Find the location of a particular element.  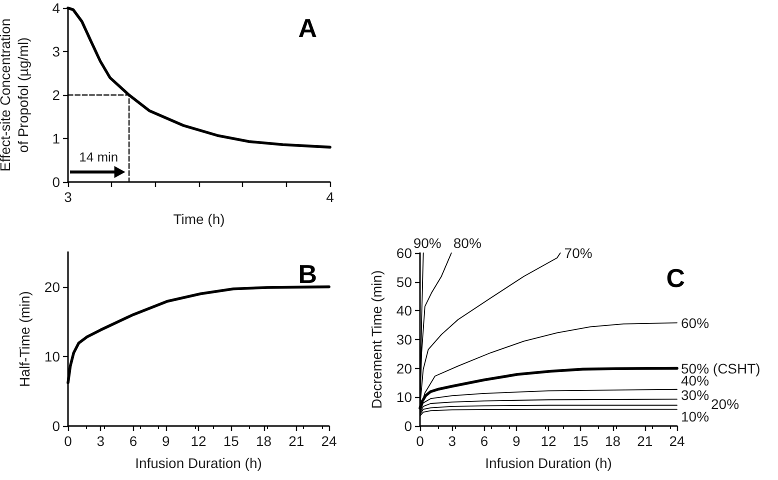

text: 20% is located at coordinates (725, 404).